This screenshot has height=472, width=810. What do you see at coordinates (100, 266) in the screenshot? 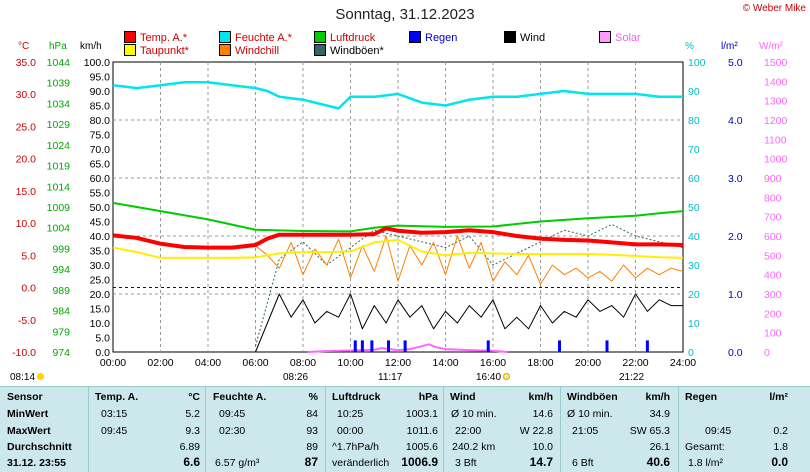
I see `axis-tick-wind: 30.0` at bounding box center [100, 266].